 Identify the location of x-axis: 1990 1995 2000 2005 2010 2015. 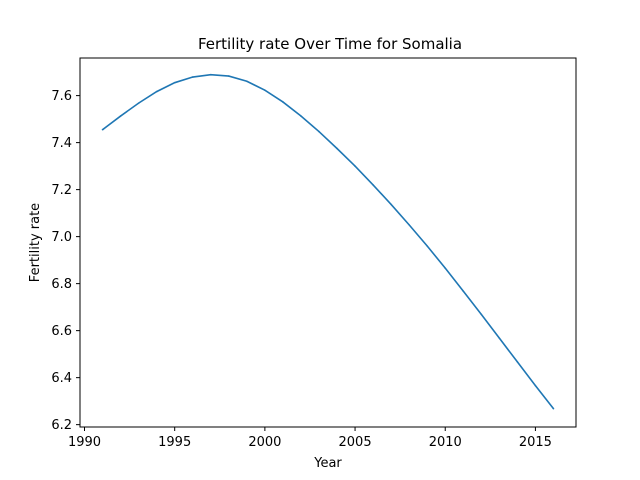
(310, 438).